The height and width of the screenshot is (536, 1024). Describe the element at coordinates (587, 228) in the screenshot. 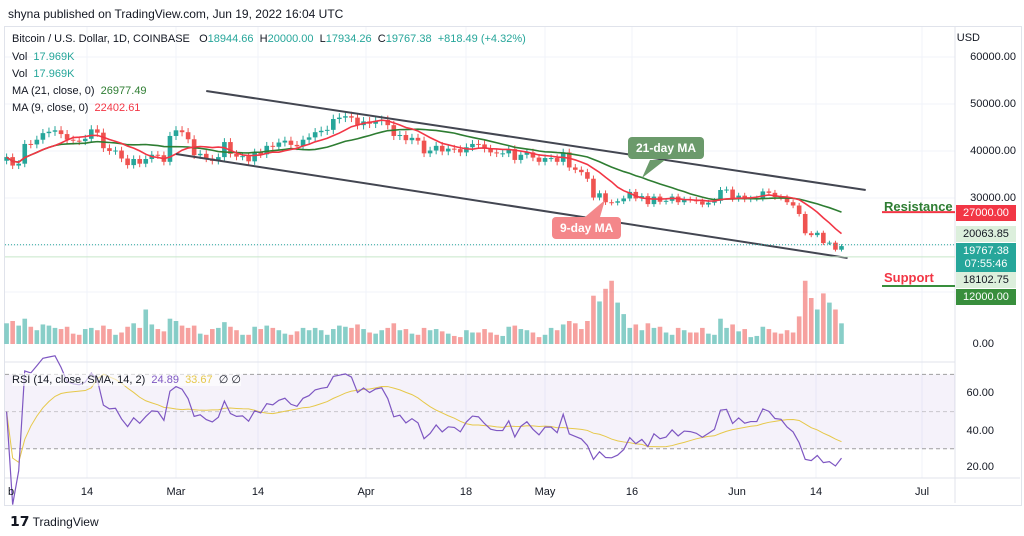

I see `ma9-callout: 9-day MA` at that location.